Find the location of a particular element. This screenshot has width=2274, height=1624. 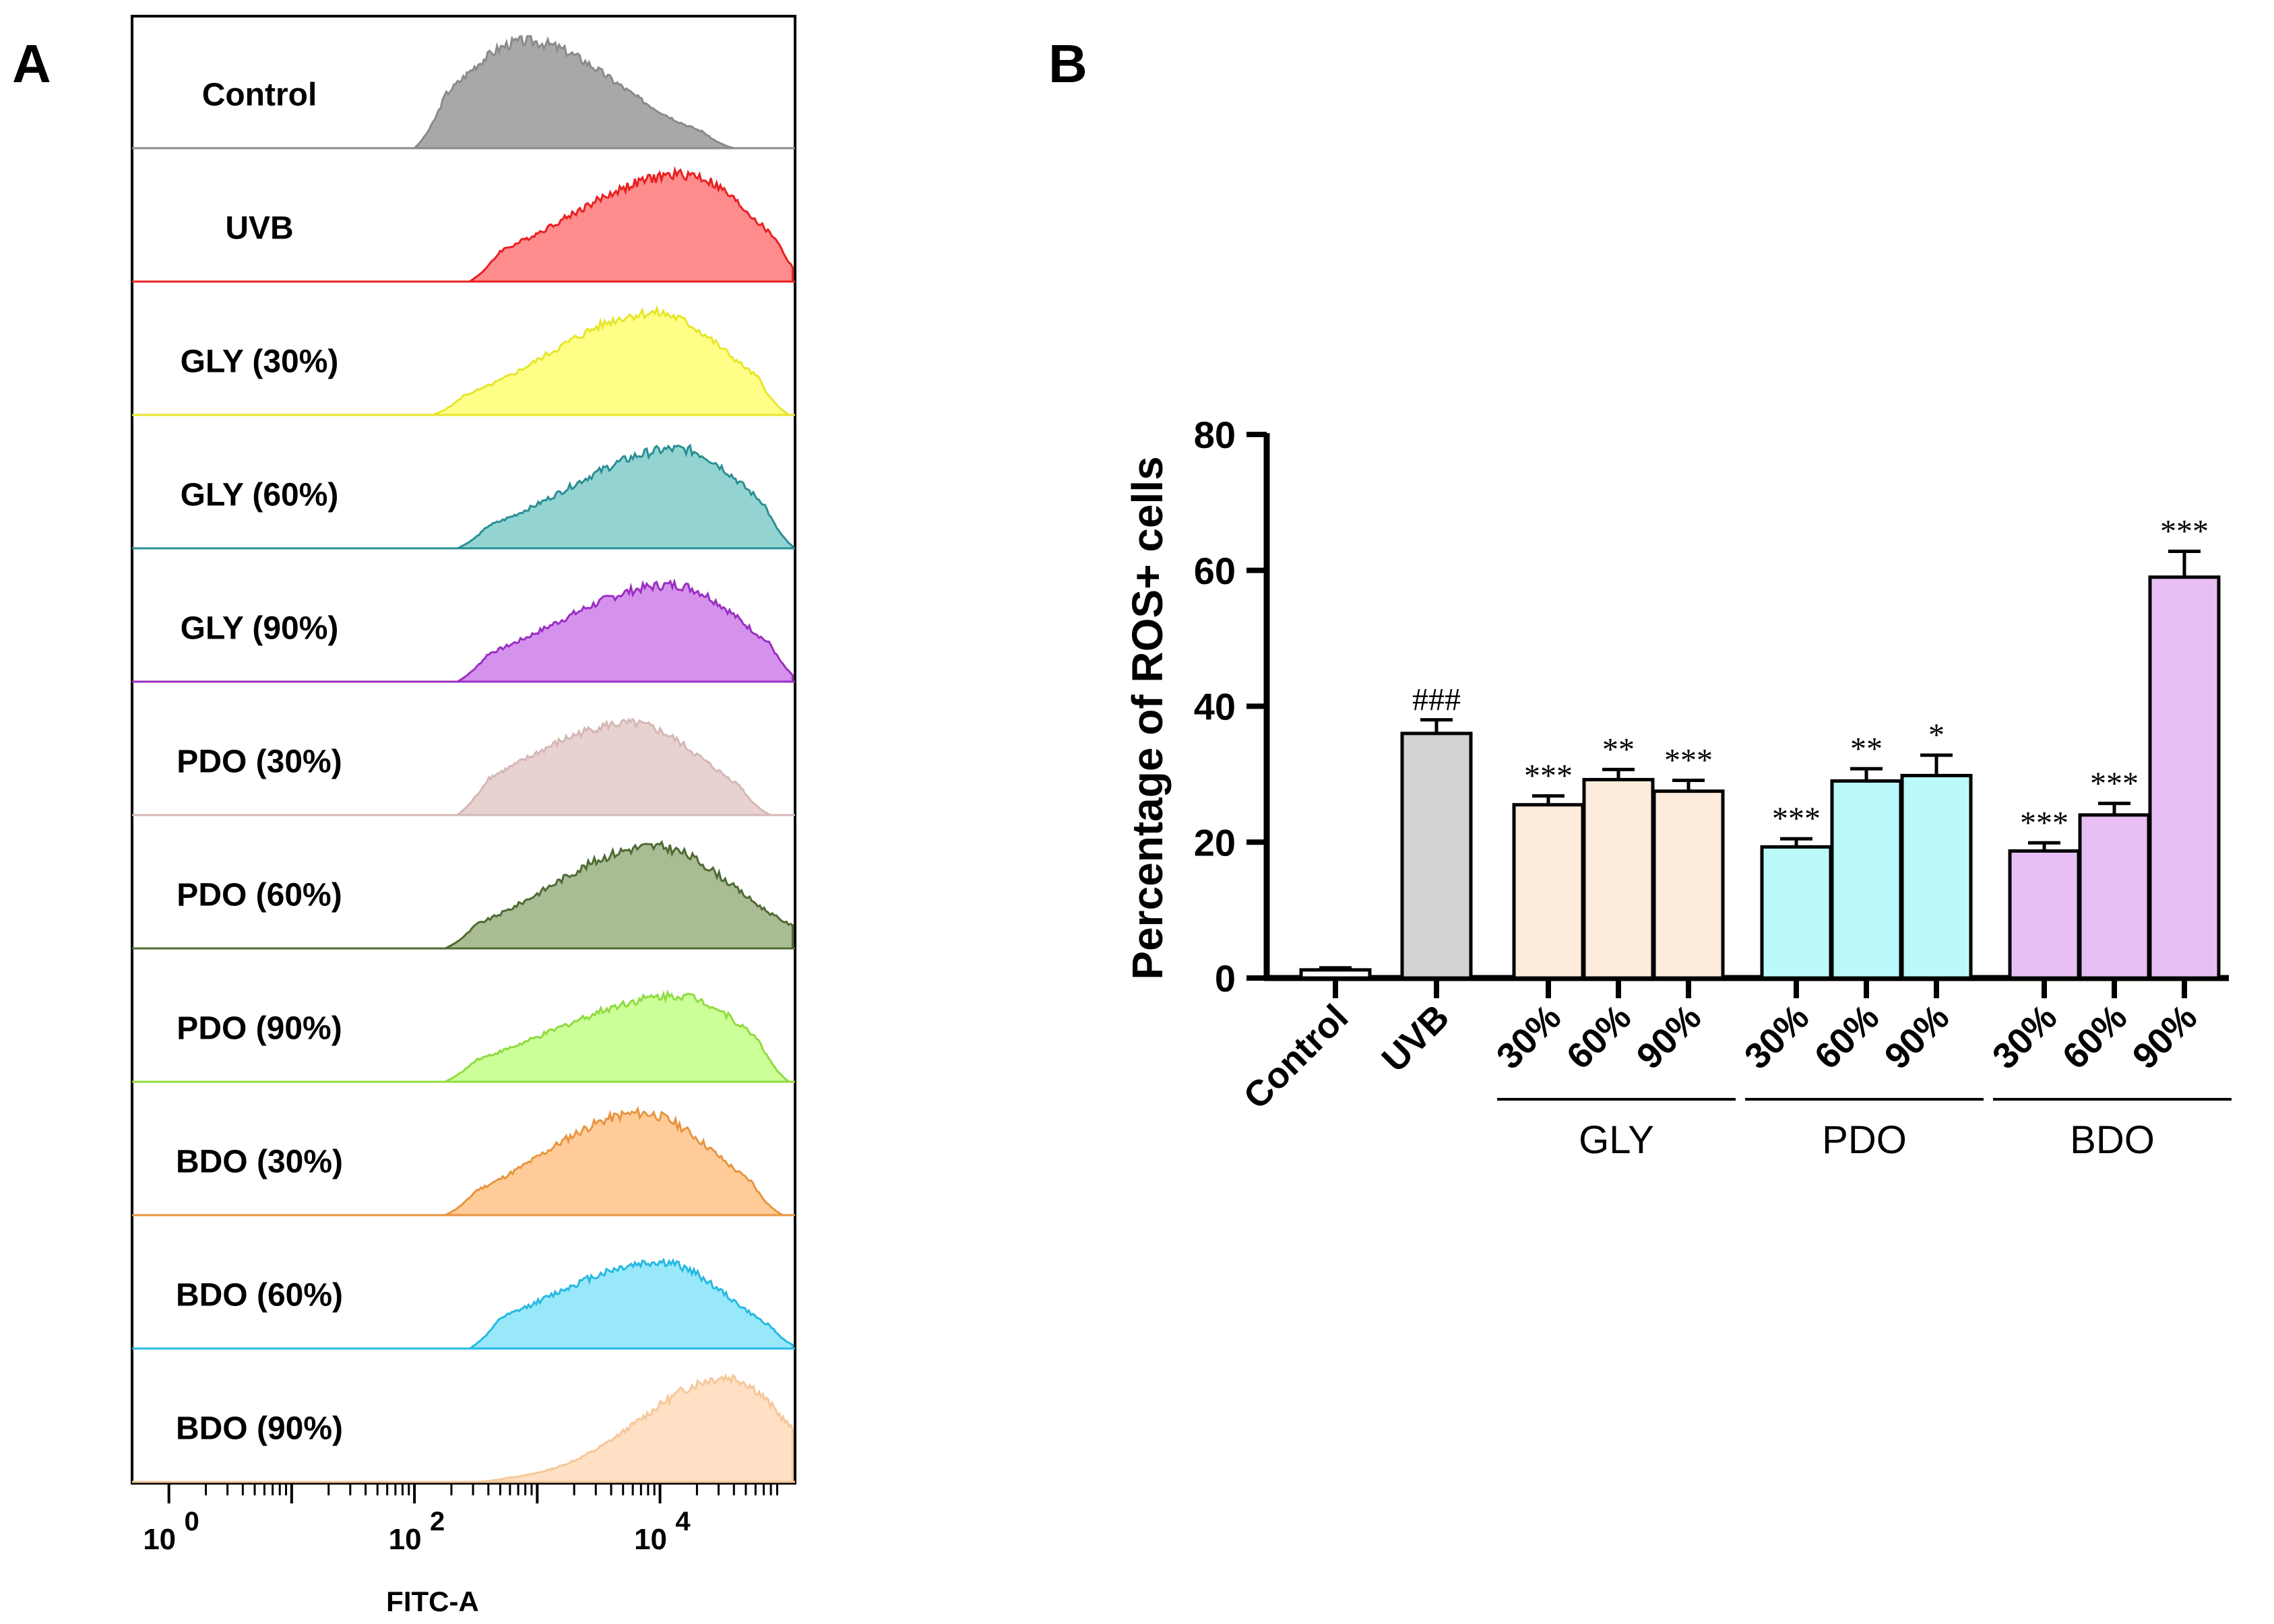

histogram-label: PDO (60%) is located at coordinates (259, 895).